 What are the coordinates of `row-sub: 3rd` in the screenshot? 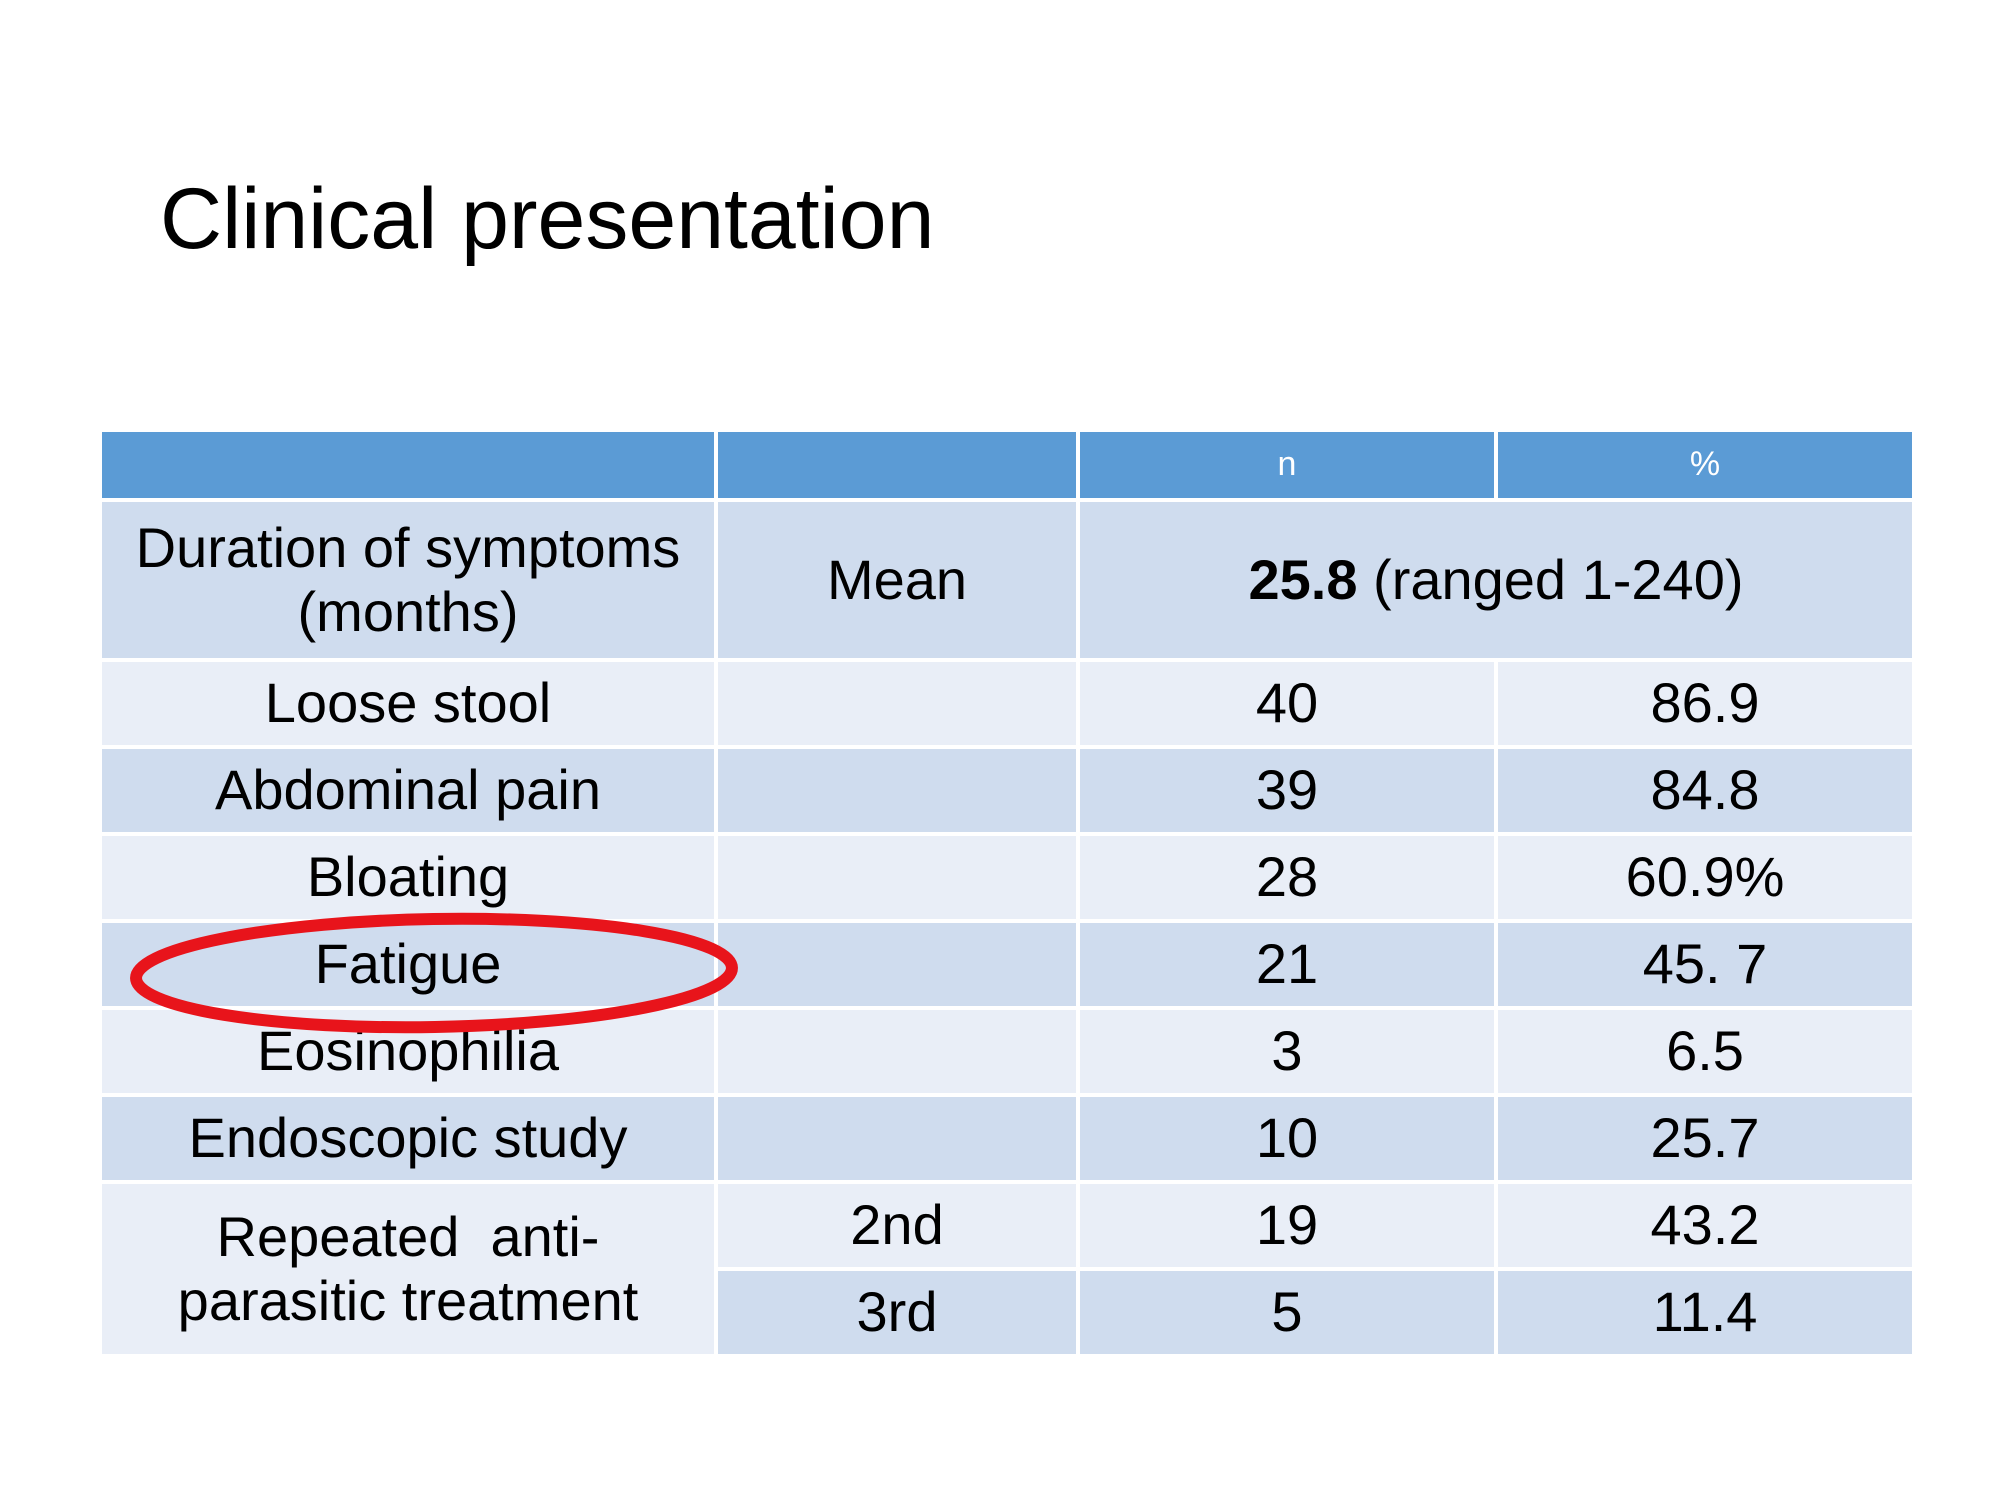 It's located at (897, 1312).